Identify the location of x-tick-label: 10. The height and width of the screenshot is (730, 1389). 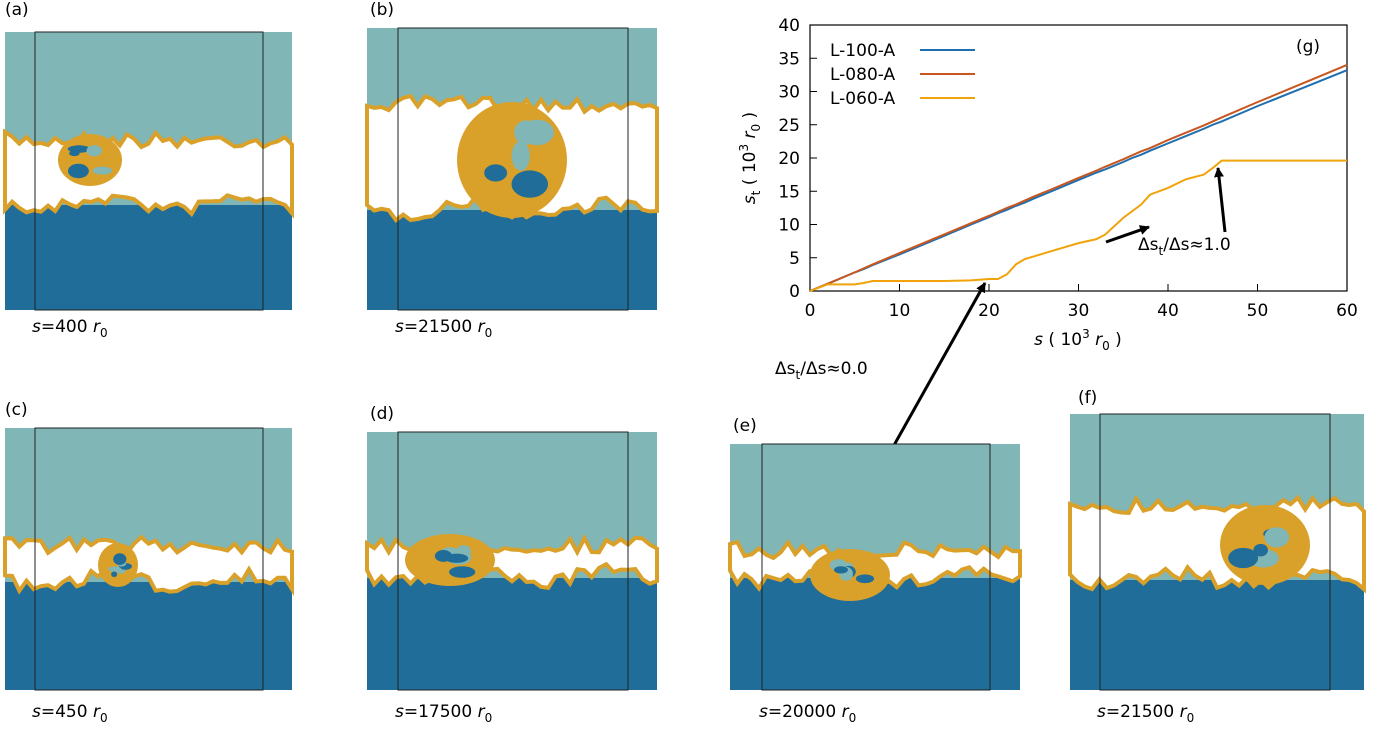
(900, 311).